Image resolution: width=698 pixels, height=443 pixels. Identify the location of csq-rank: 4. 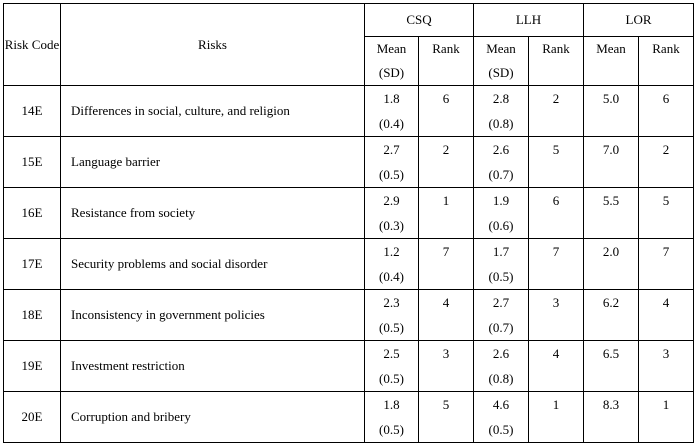
(446, 315).